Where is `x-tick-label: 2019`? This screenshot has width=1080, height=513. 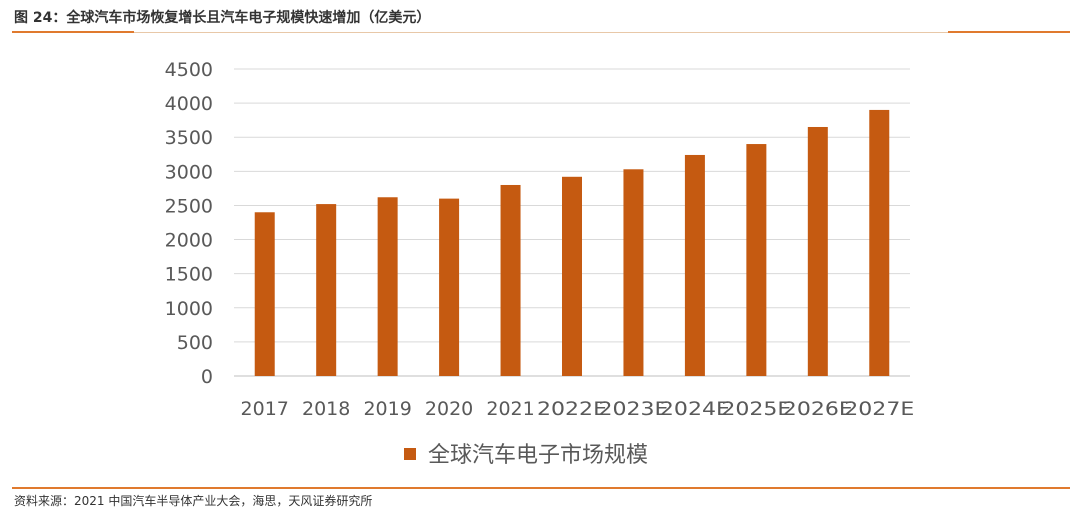
x-tick-label: 2019 is located at coordinates (387, 409).